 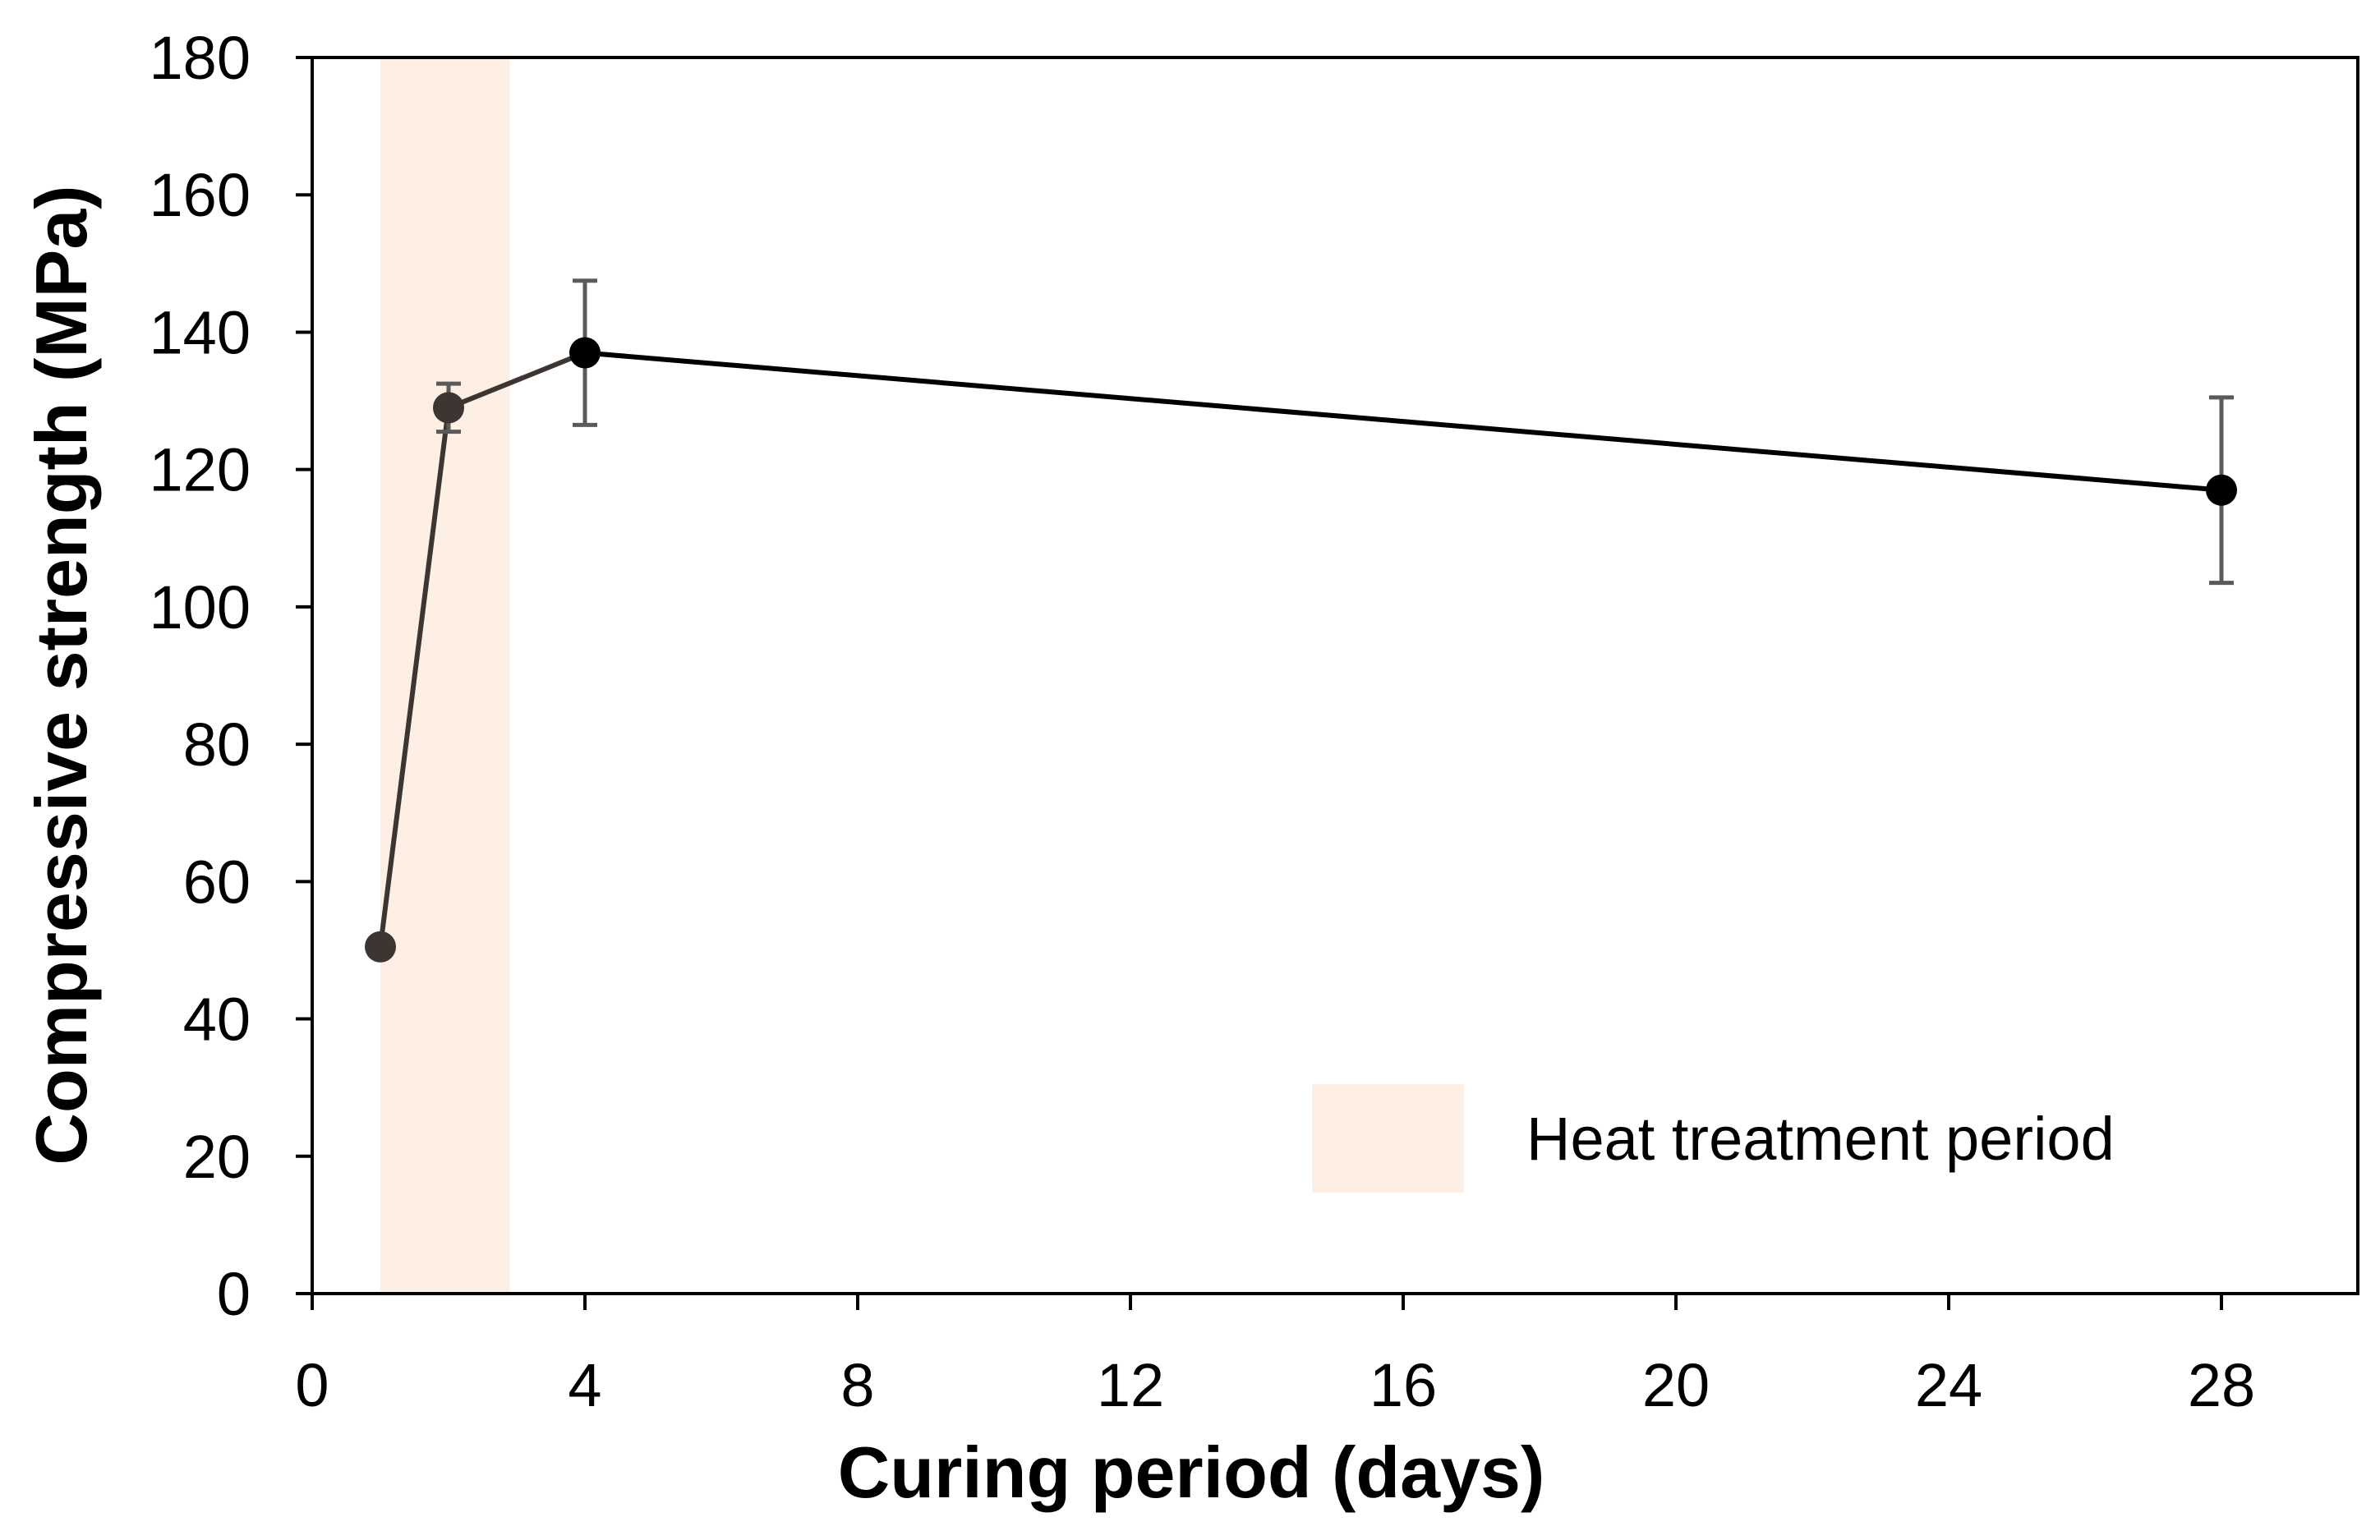 What do you see at coordinates (1275, 1356) in the screenshot?
I see `x-axis-ticks: 0 4 8 12 16 20 24 28` at bounding box center [1275, 1356].